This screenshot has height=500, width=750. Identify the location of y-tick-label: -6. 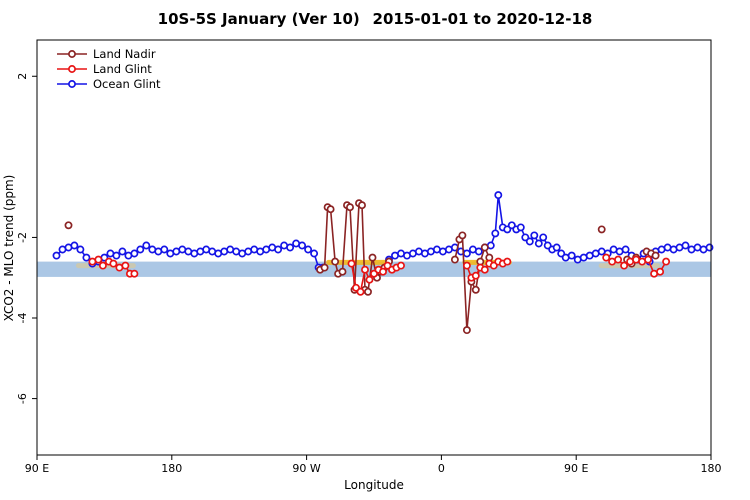
(22, 398).